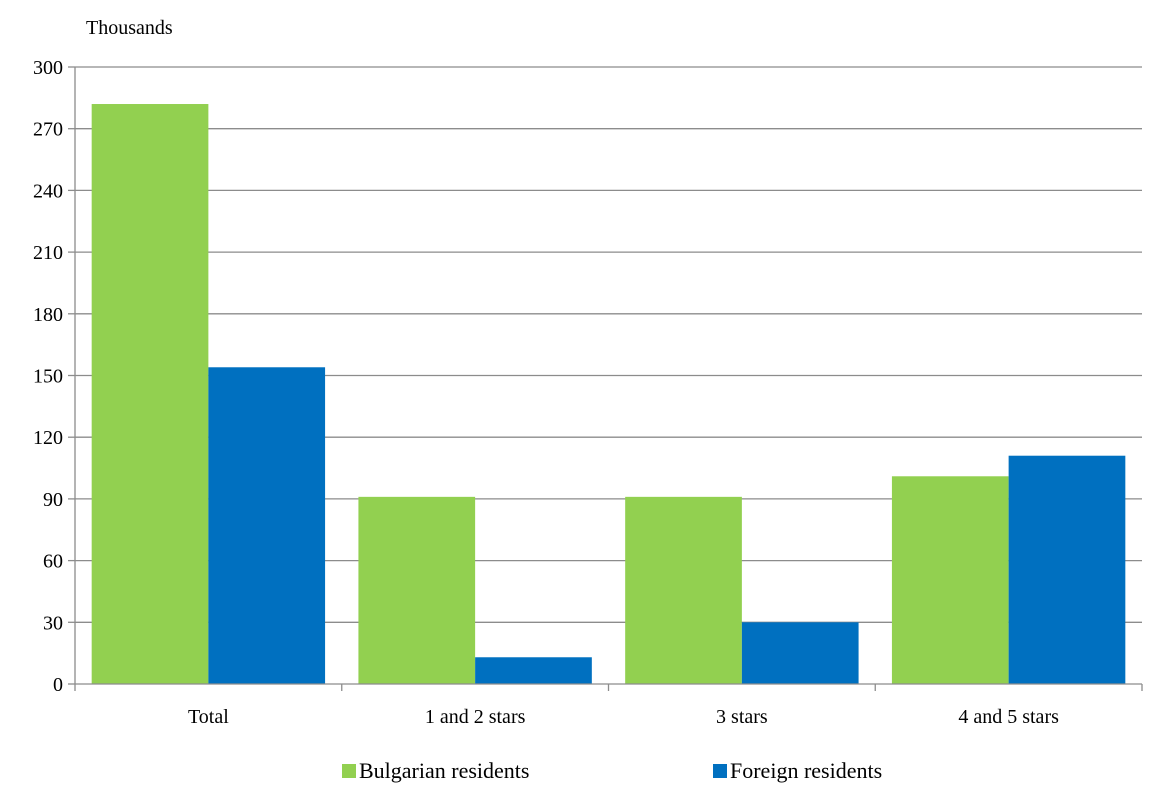  What do you see at coordinates (48, 377) in the screenshot?
I see `y-tick-label: 150` at bounding box center [48, 377].